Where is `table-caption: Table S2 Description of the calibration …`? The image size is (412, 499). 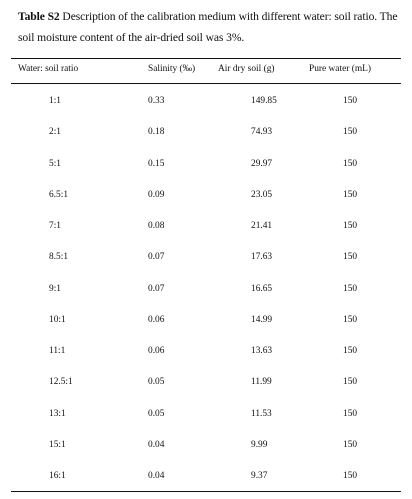 table-caption: Table S2 Description of the calibration … is located at coordinates (213, 27).